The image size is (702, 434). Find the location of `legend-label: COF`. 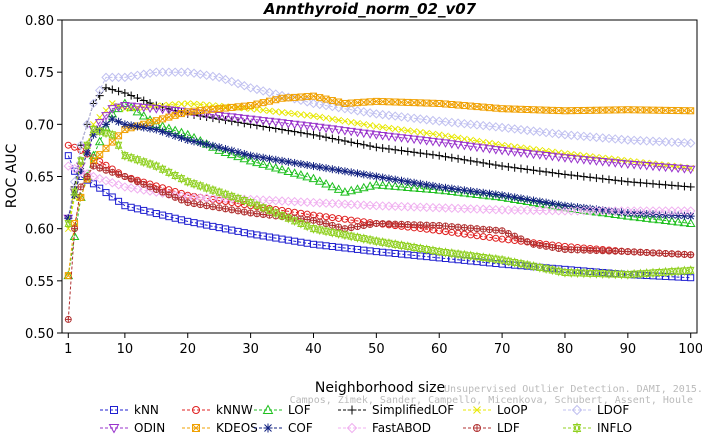

legend-label: COF is located at coordinates (300, 427).